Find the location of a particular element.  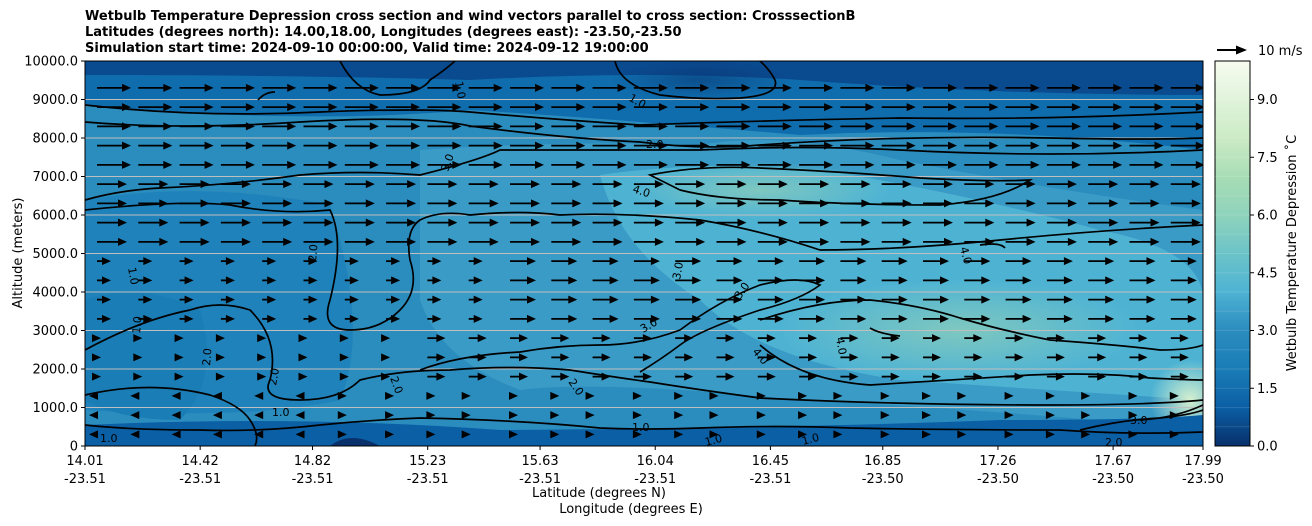

contour-line-4b is located at coordinates (981, 325).